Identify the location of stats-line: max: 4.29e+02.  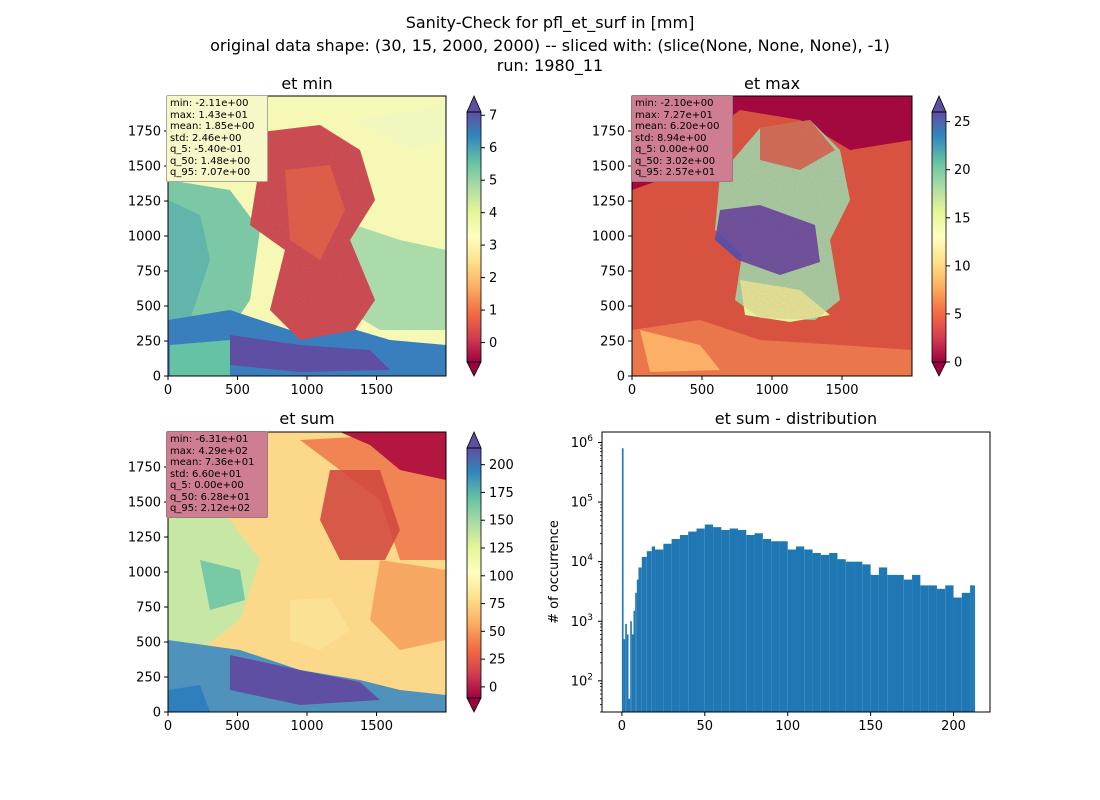
(209, 451).